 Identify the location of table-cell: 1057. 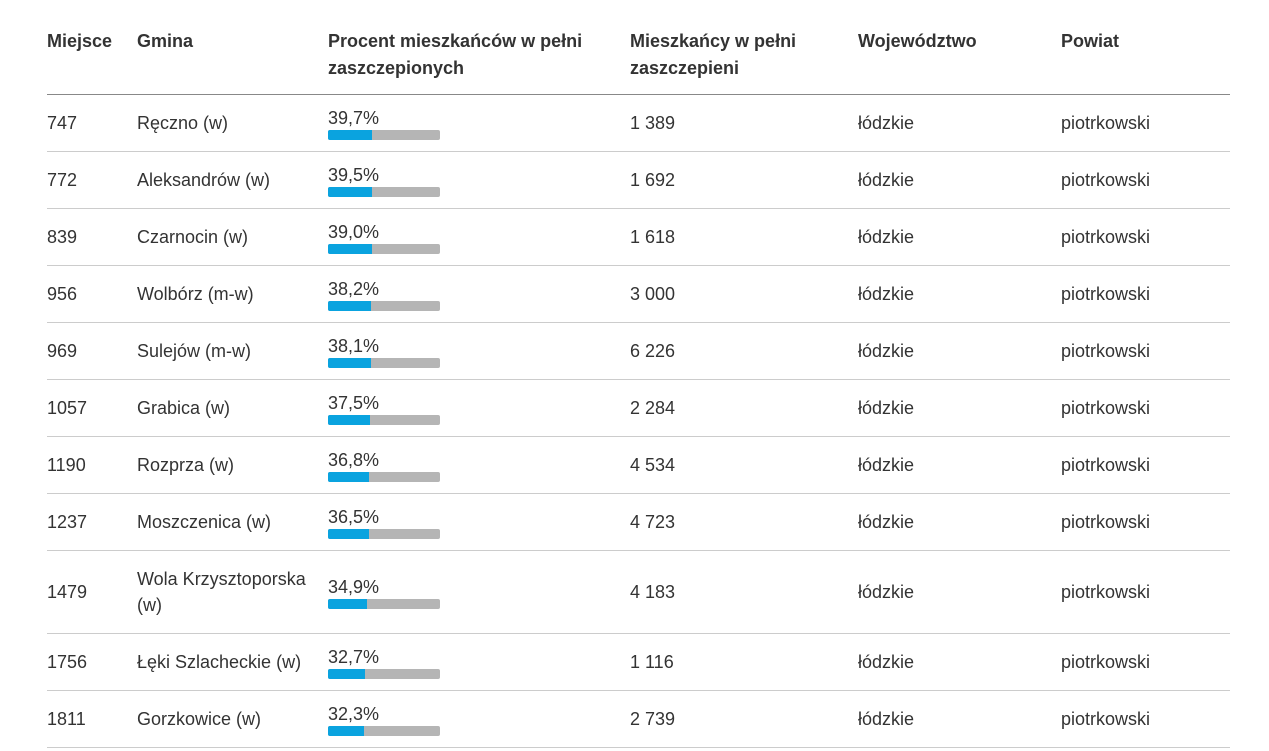
(92, 408).